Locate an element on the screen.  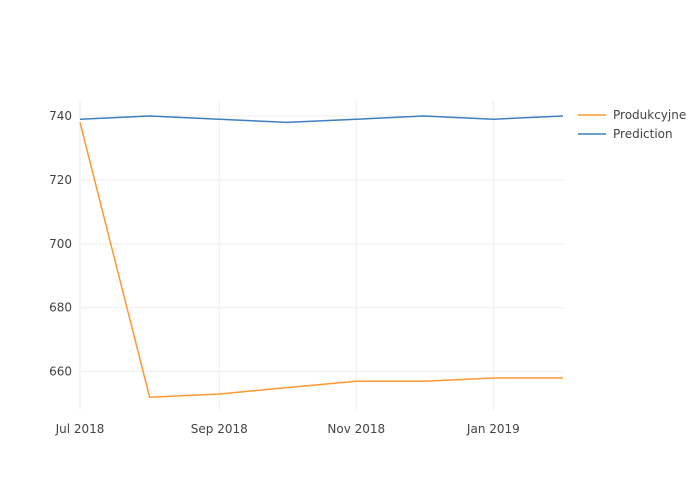
x-tick-label: Jan 2019 is located at coordinates (493, 429).